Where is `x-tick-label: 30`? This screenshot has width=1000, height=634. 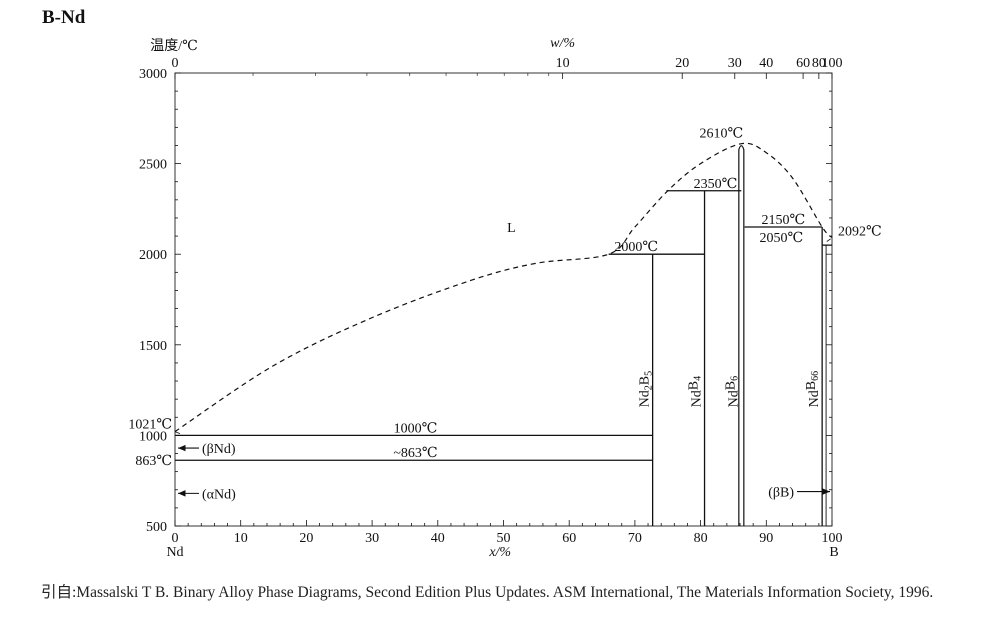
x-tick-label: 30 is located at coordinates (372, 538).